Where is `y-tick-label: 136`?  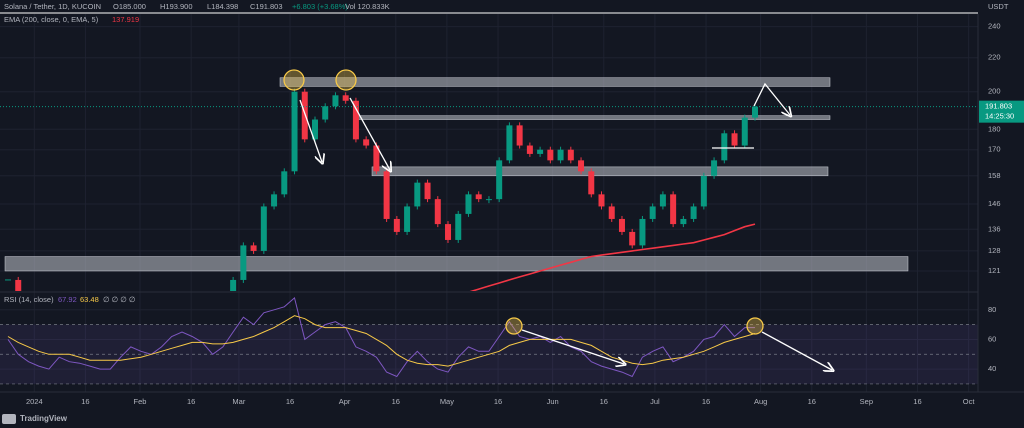
y-tick-label: 136 is located at coordinates (994, 228).